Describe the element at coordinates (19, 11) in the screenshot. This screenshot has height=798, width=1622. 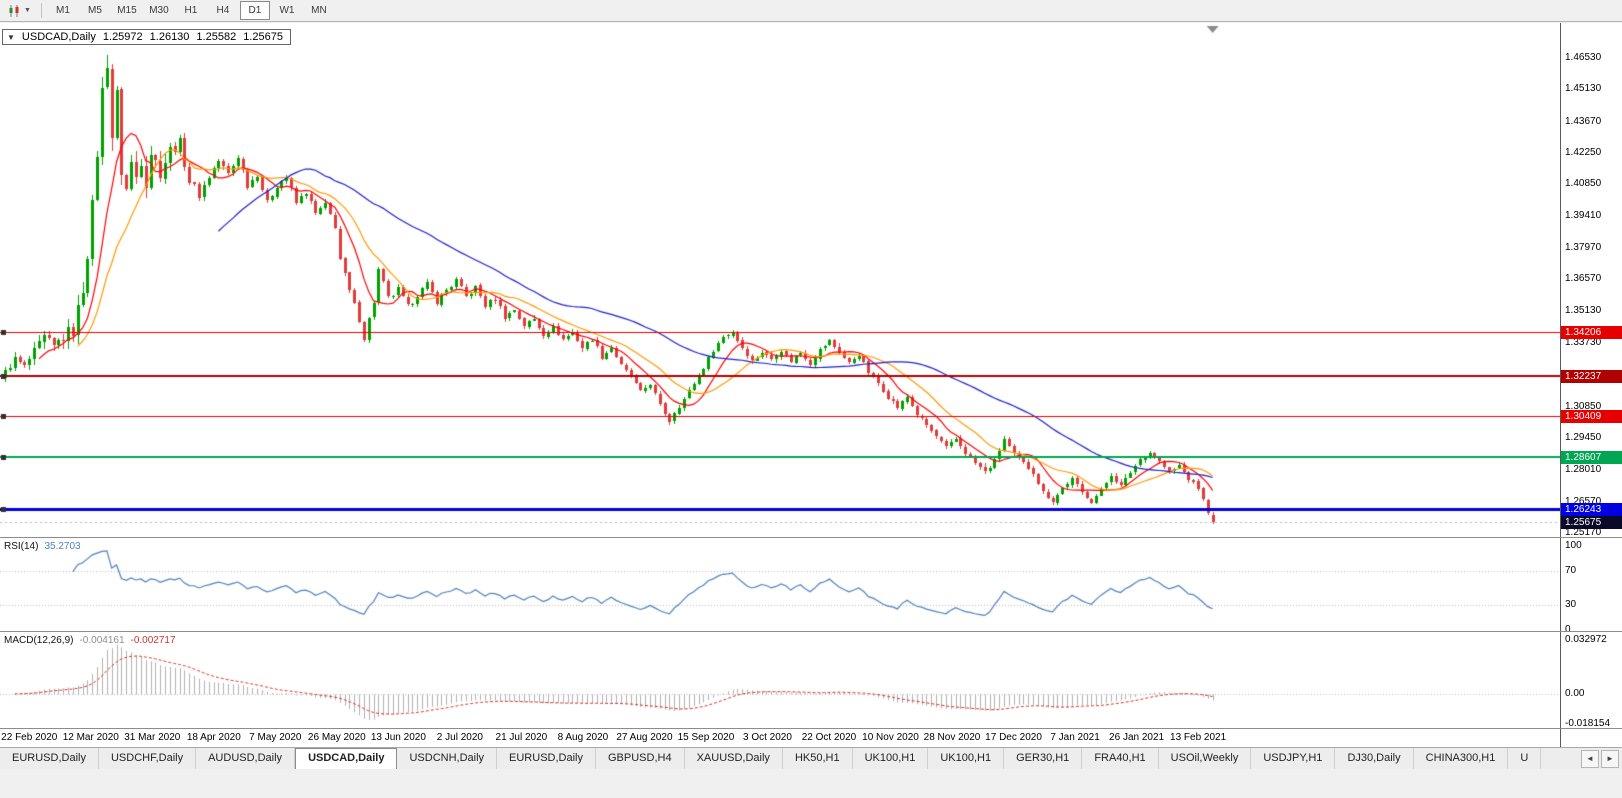
I see `chart-type-button: ▼` at that location.